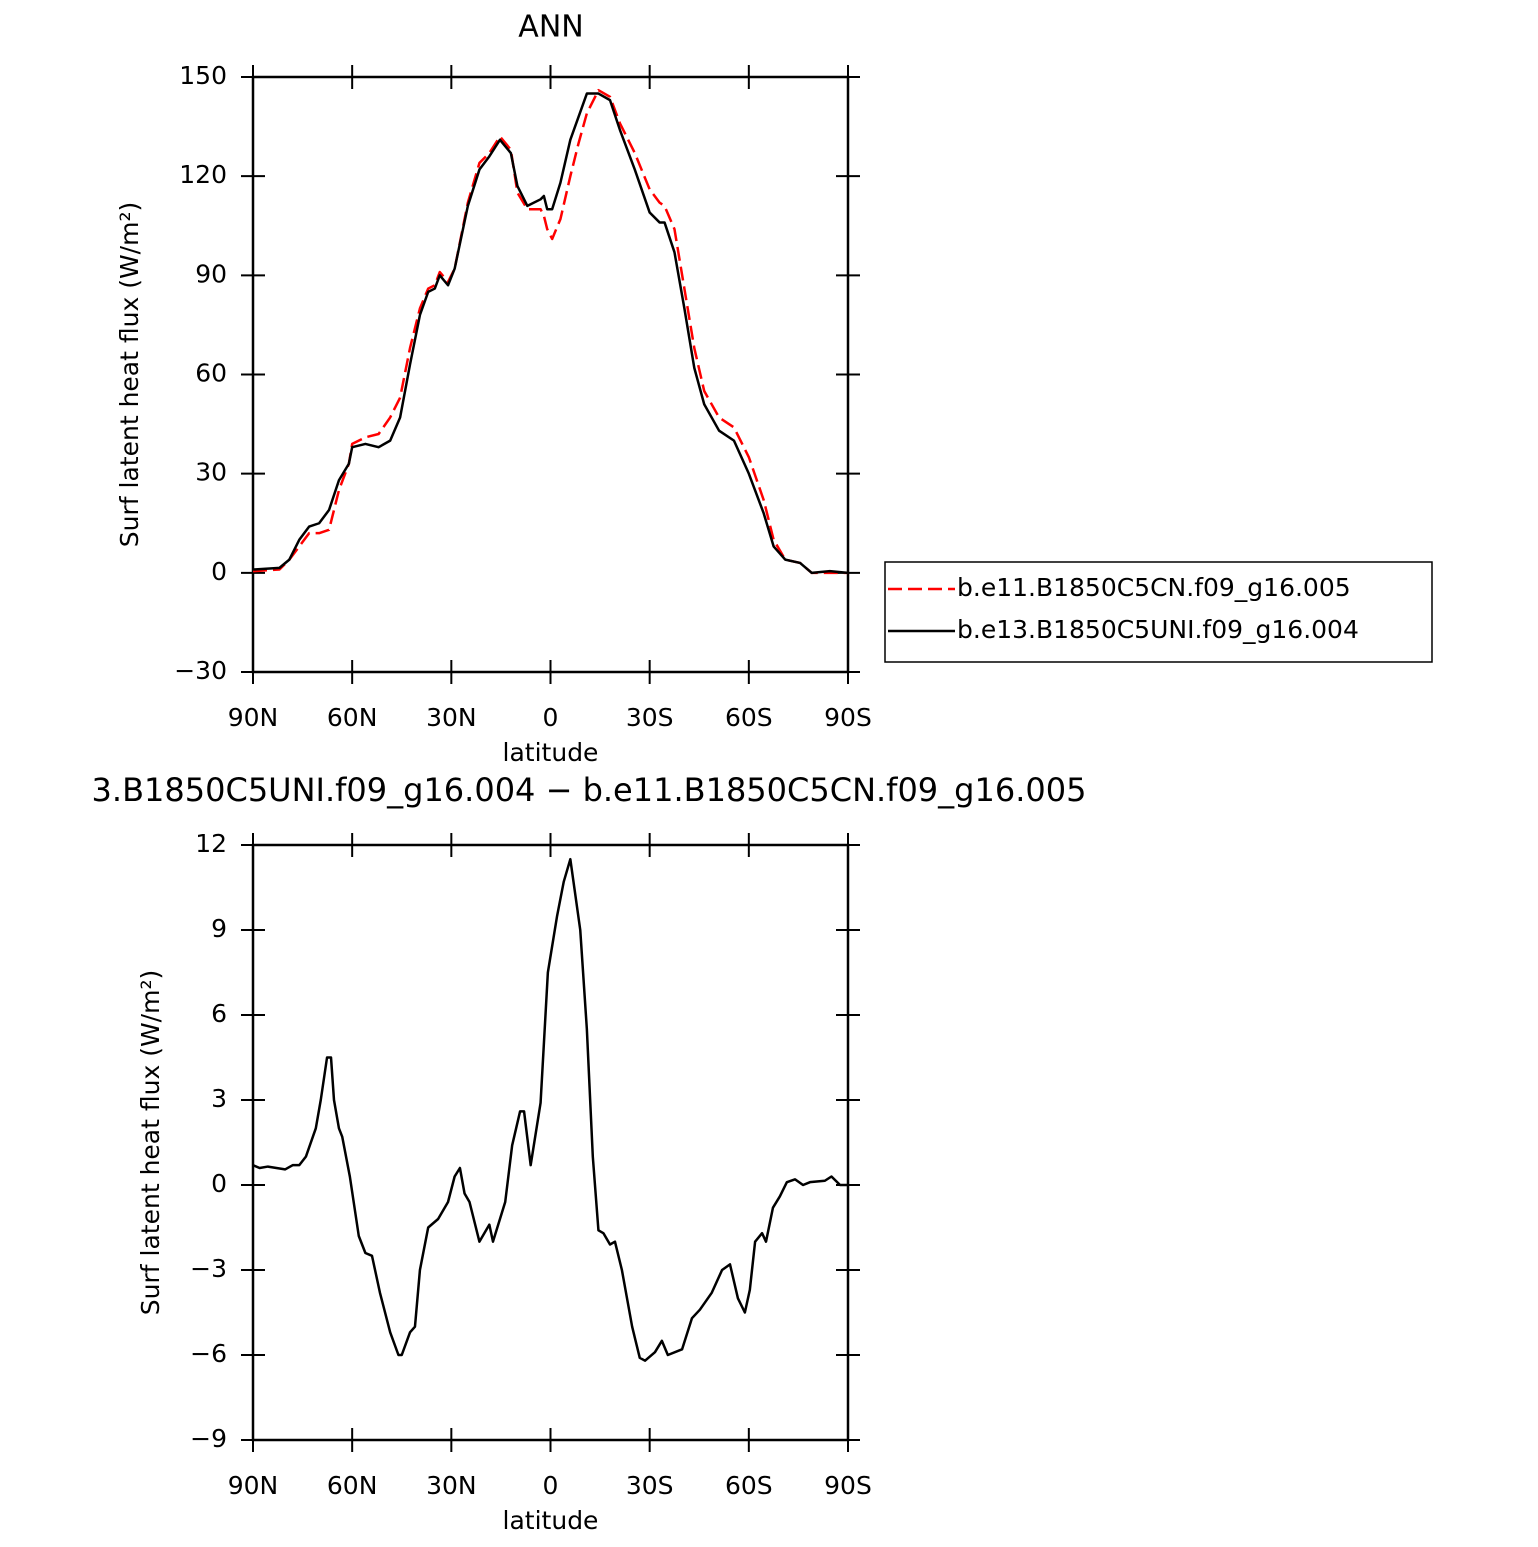 This screenshot has height=1547, width=1538. Describe the element at coordinates (208, 1353) in the screenshot. I see `y-tick-label: −6` at that location.